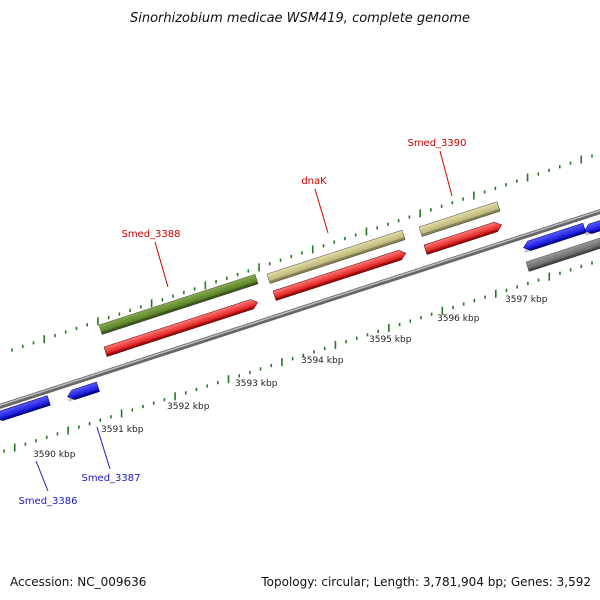 The width and height of the screenshot is (600, 600). I want to click on cog-bar-smed-3388-shape, so click(178, 304).